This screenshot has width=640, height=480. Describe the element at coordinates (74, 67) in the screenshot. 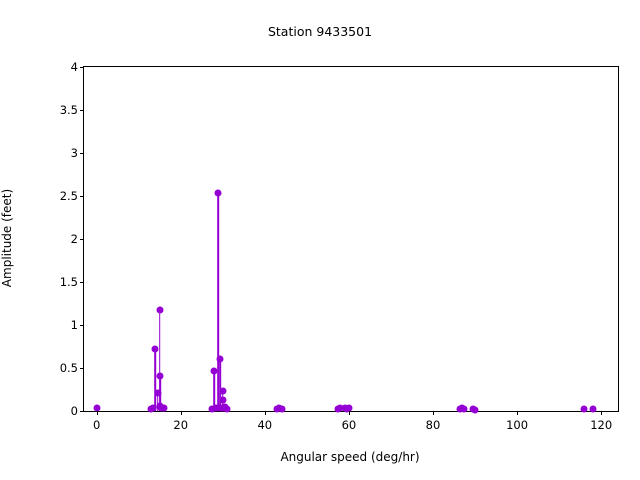

I see `y-axis-tick-label: 4` at that location.